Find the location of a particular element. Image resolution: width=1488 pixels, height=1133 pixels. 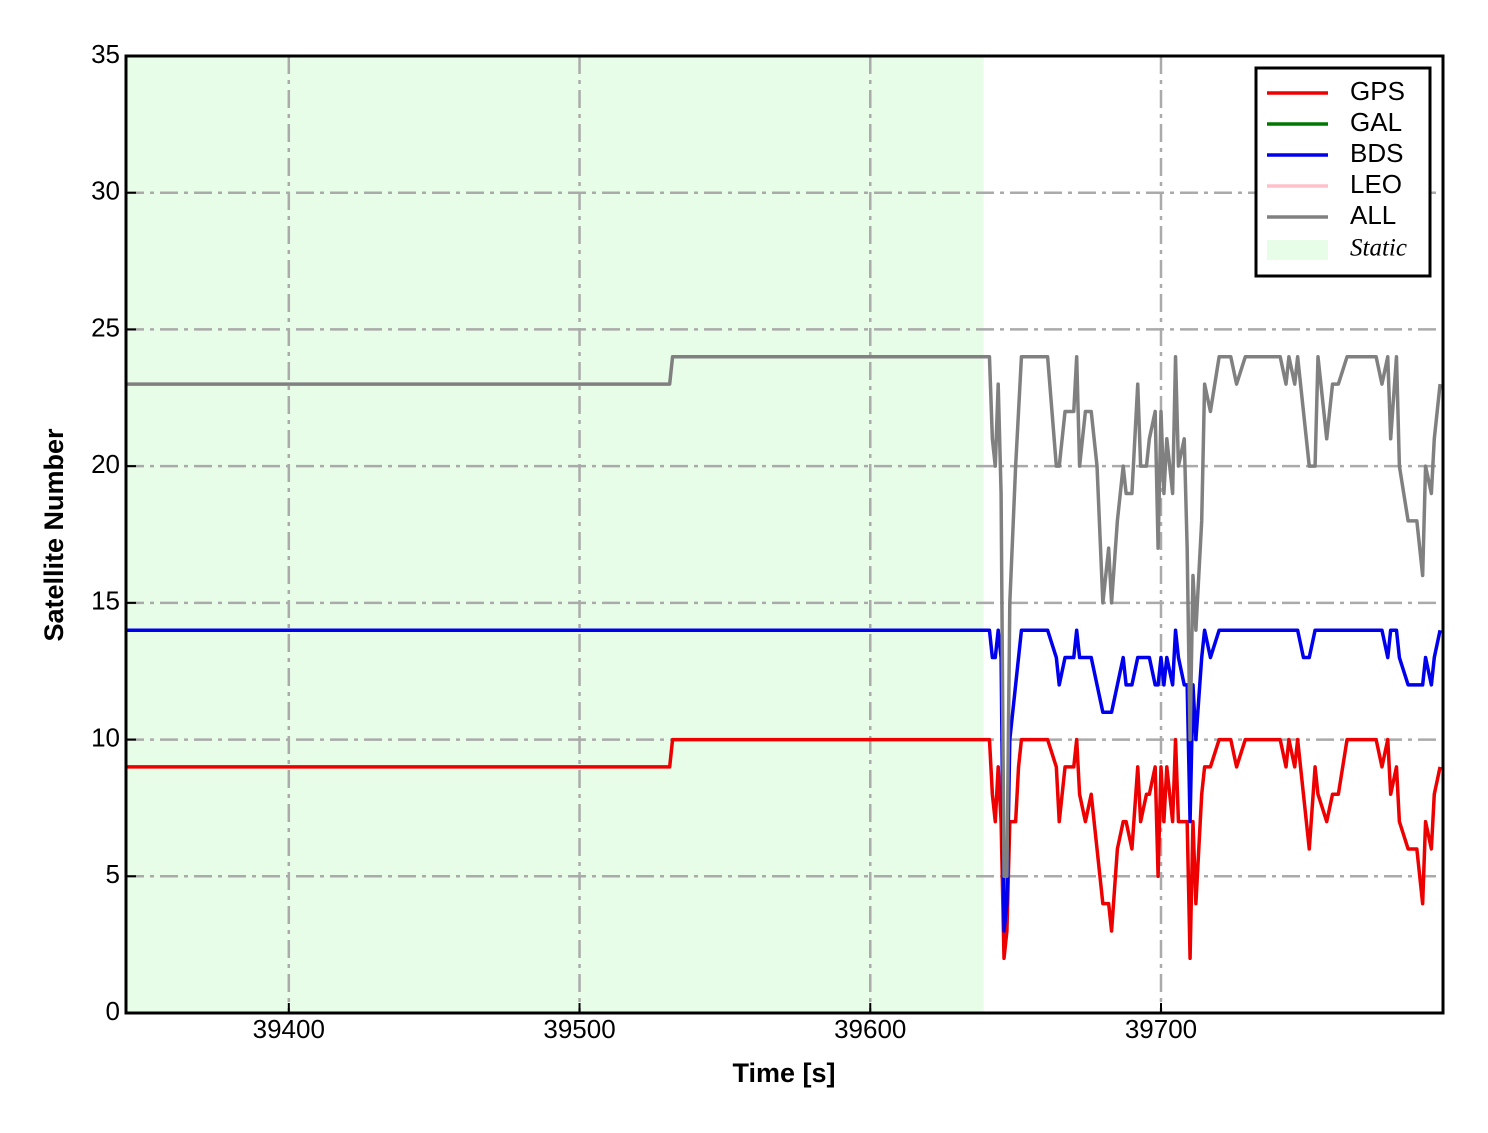

y-axis-label: Satellite Number is located at coordinates (54, 535).